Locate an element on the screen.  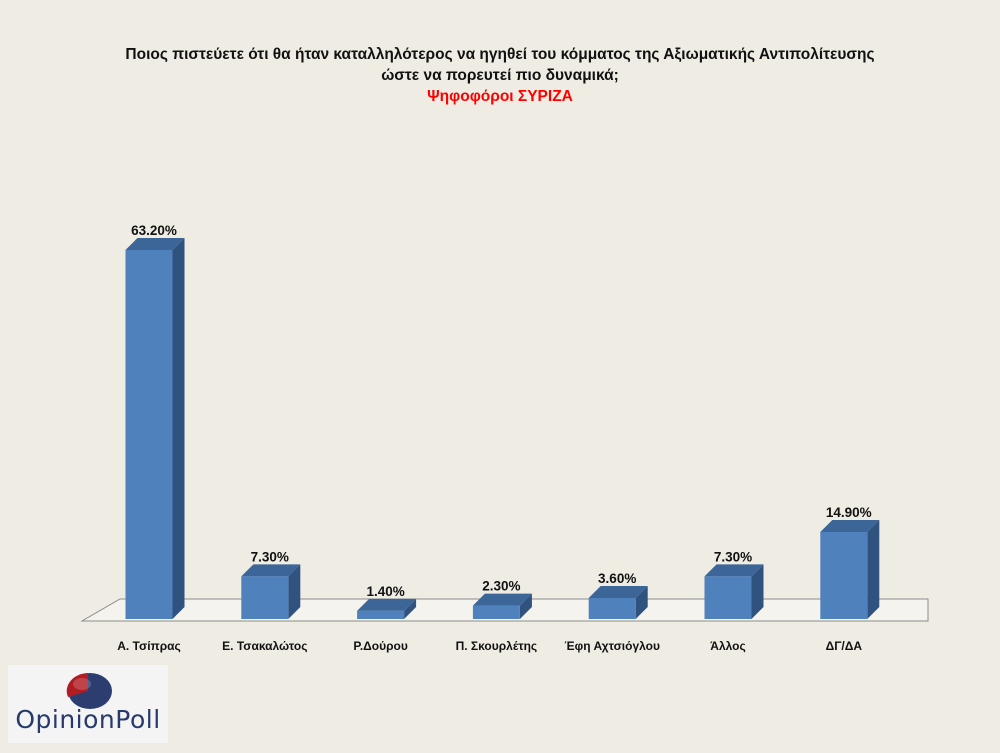
value-label: 14.90% is located at coordinates (849, 512).